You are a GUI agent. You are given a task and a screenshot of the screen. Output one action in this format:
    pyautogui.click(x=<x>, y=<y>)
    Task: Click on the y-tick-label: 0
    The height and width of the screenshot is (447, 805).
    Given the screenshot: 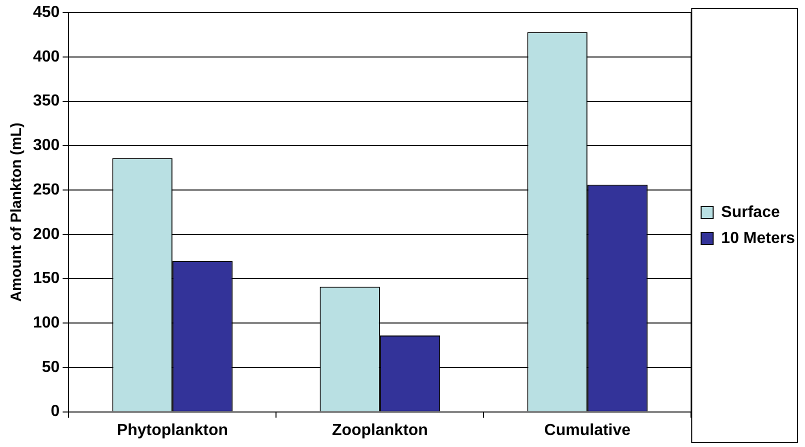 What is the action you would take?
    pyautogui.click(x=55, y=411)
    